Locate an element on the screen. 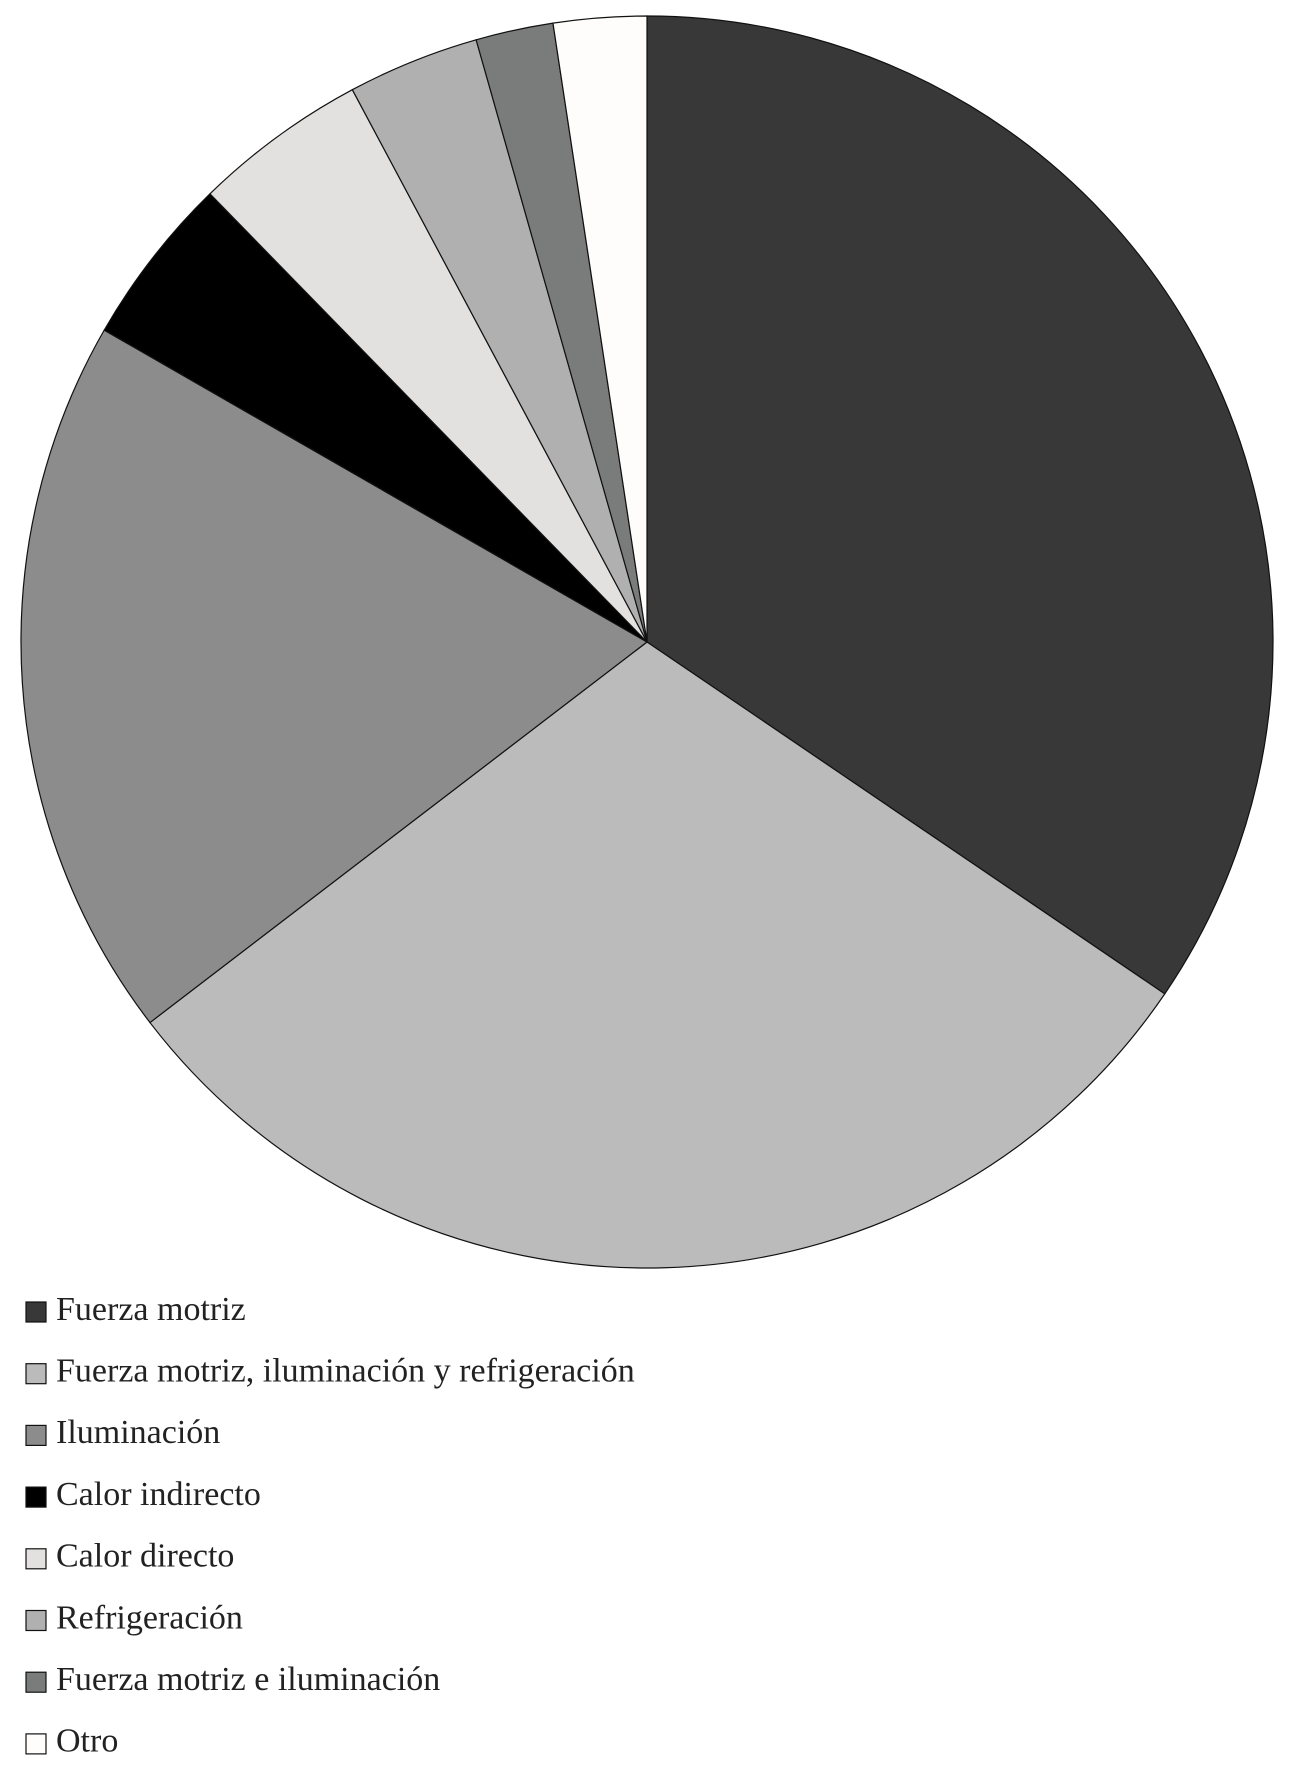 Image resolution: width=1299 pixels, height=1788 pixels. legend-label: Fuerza motriz e iluminación is located at coordinates (248, 1679).